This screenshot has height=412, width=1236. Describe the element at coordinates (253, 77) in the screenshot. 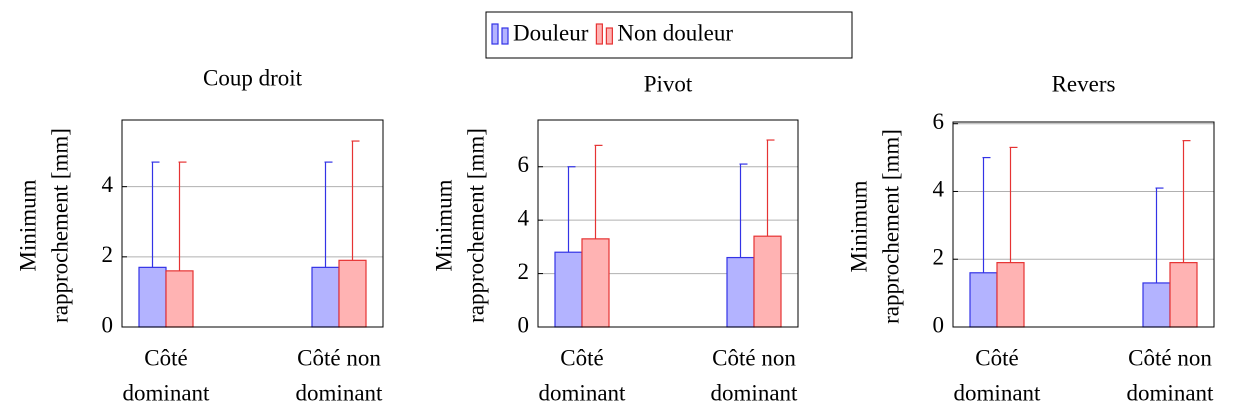

I see `chart-title: Coup droit` at that location.